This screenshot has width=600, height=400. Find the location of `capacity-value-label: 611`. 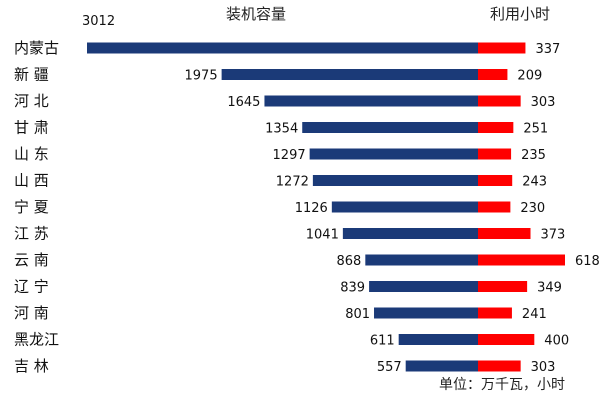

capacity-value-label: 611 is located at coordinates (382, 341).